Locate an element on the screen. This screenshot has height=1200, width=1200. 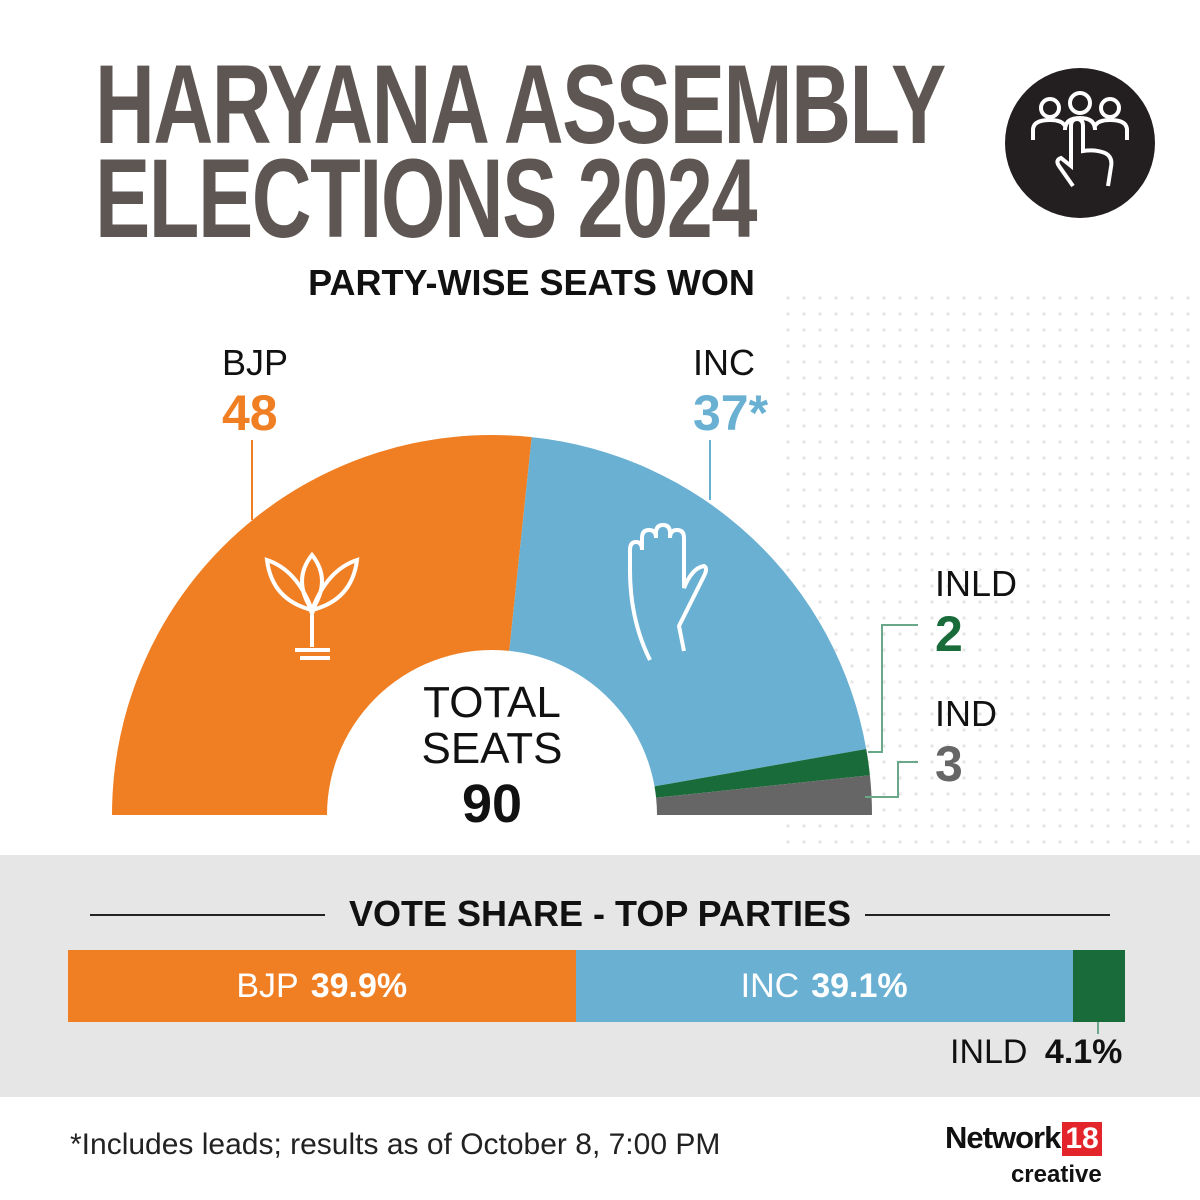
slice-bjp is located at coordinates (322, 624).